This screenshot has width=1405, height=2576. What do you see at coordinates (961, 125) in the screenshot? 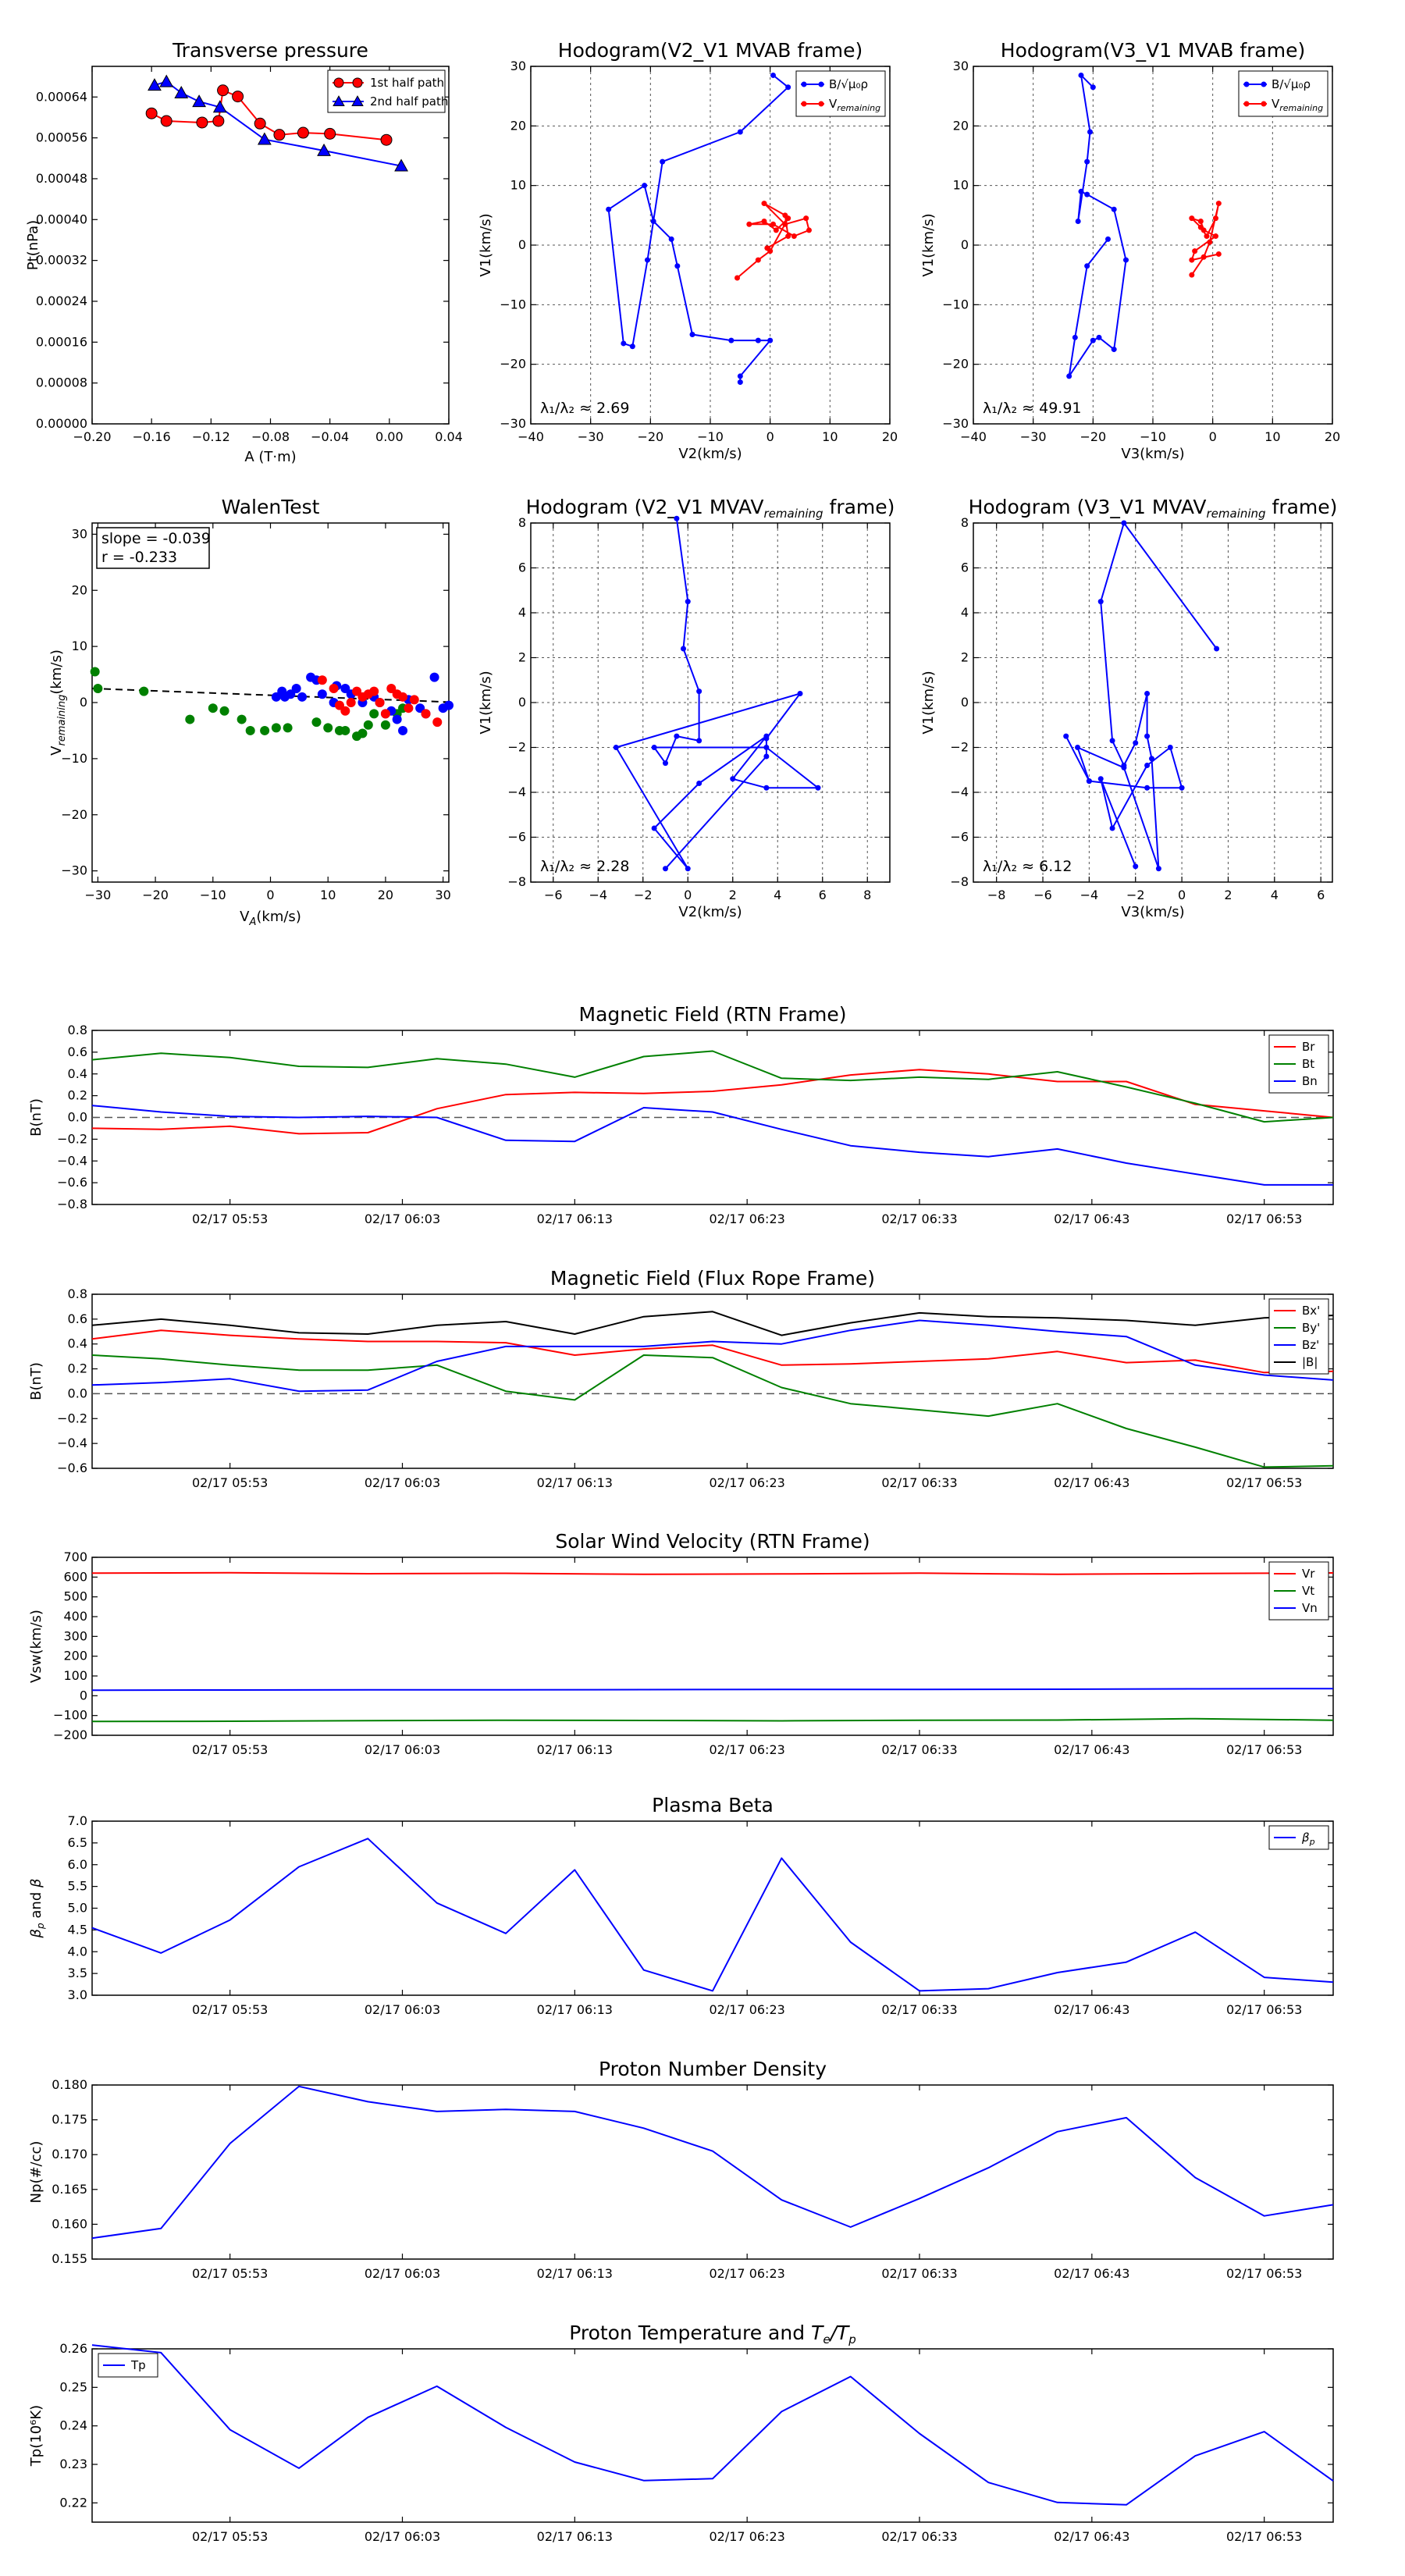
I see `y-tick-label: 20` at bounding box center [961, 125].